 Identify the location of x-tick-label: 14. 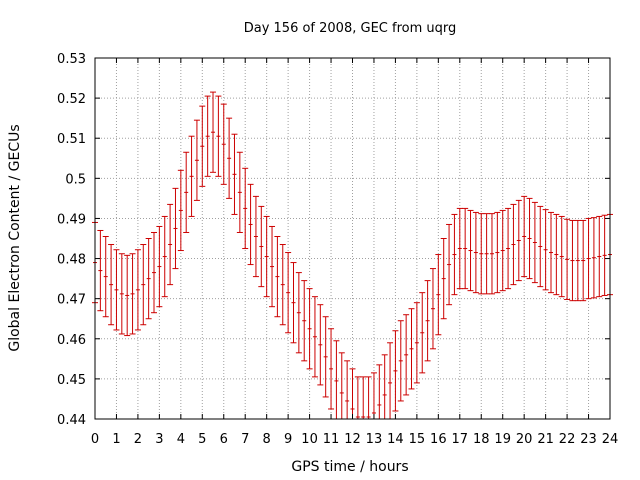
(395, 439).